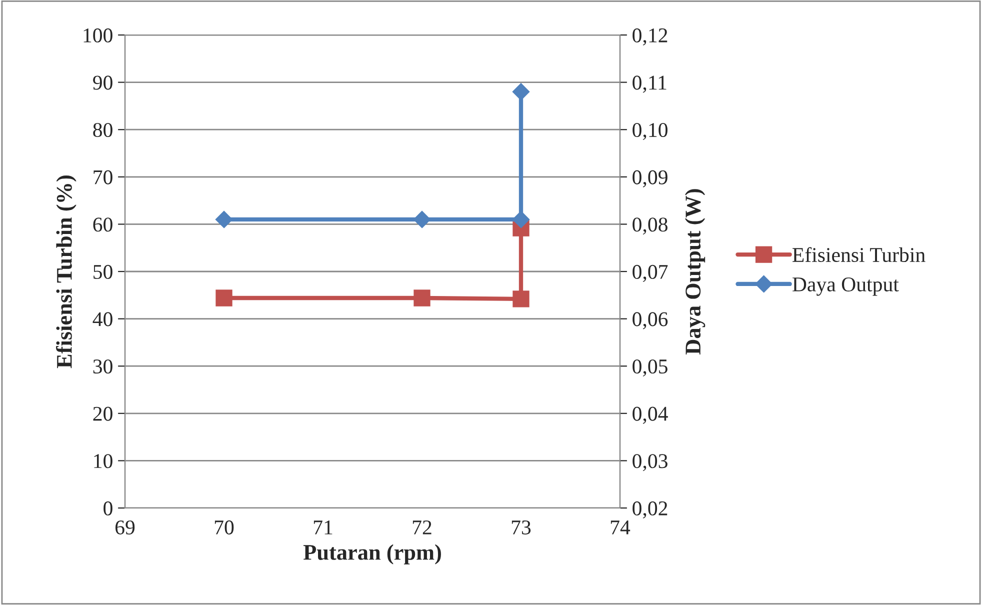  What do you see at coordinates (66, 272) in the screenshot?
I see `y-axis-title: Efisiensi Turbin (%)` at bounding box center [66, 272].